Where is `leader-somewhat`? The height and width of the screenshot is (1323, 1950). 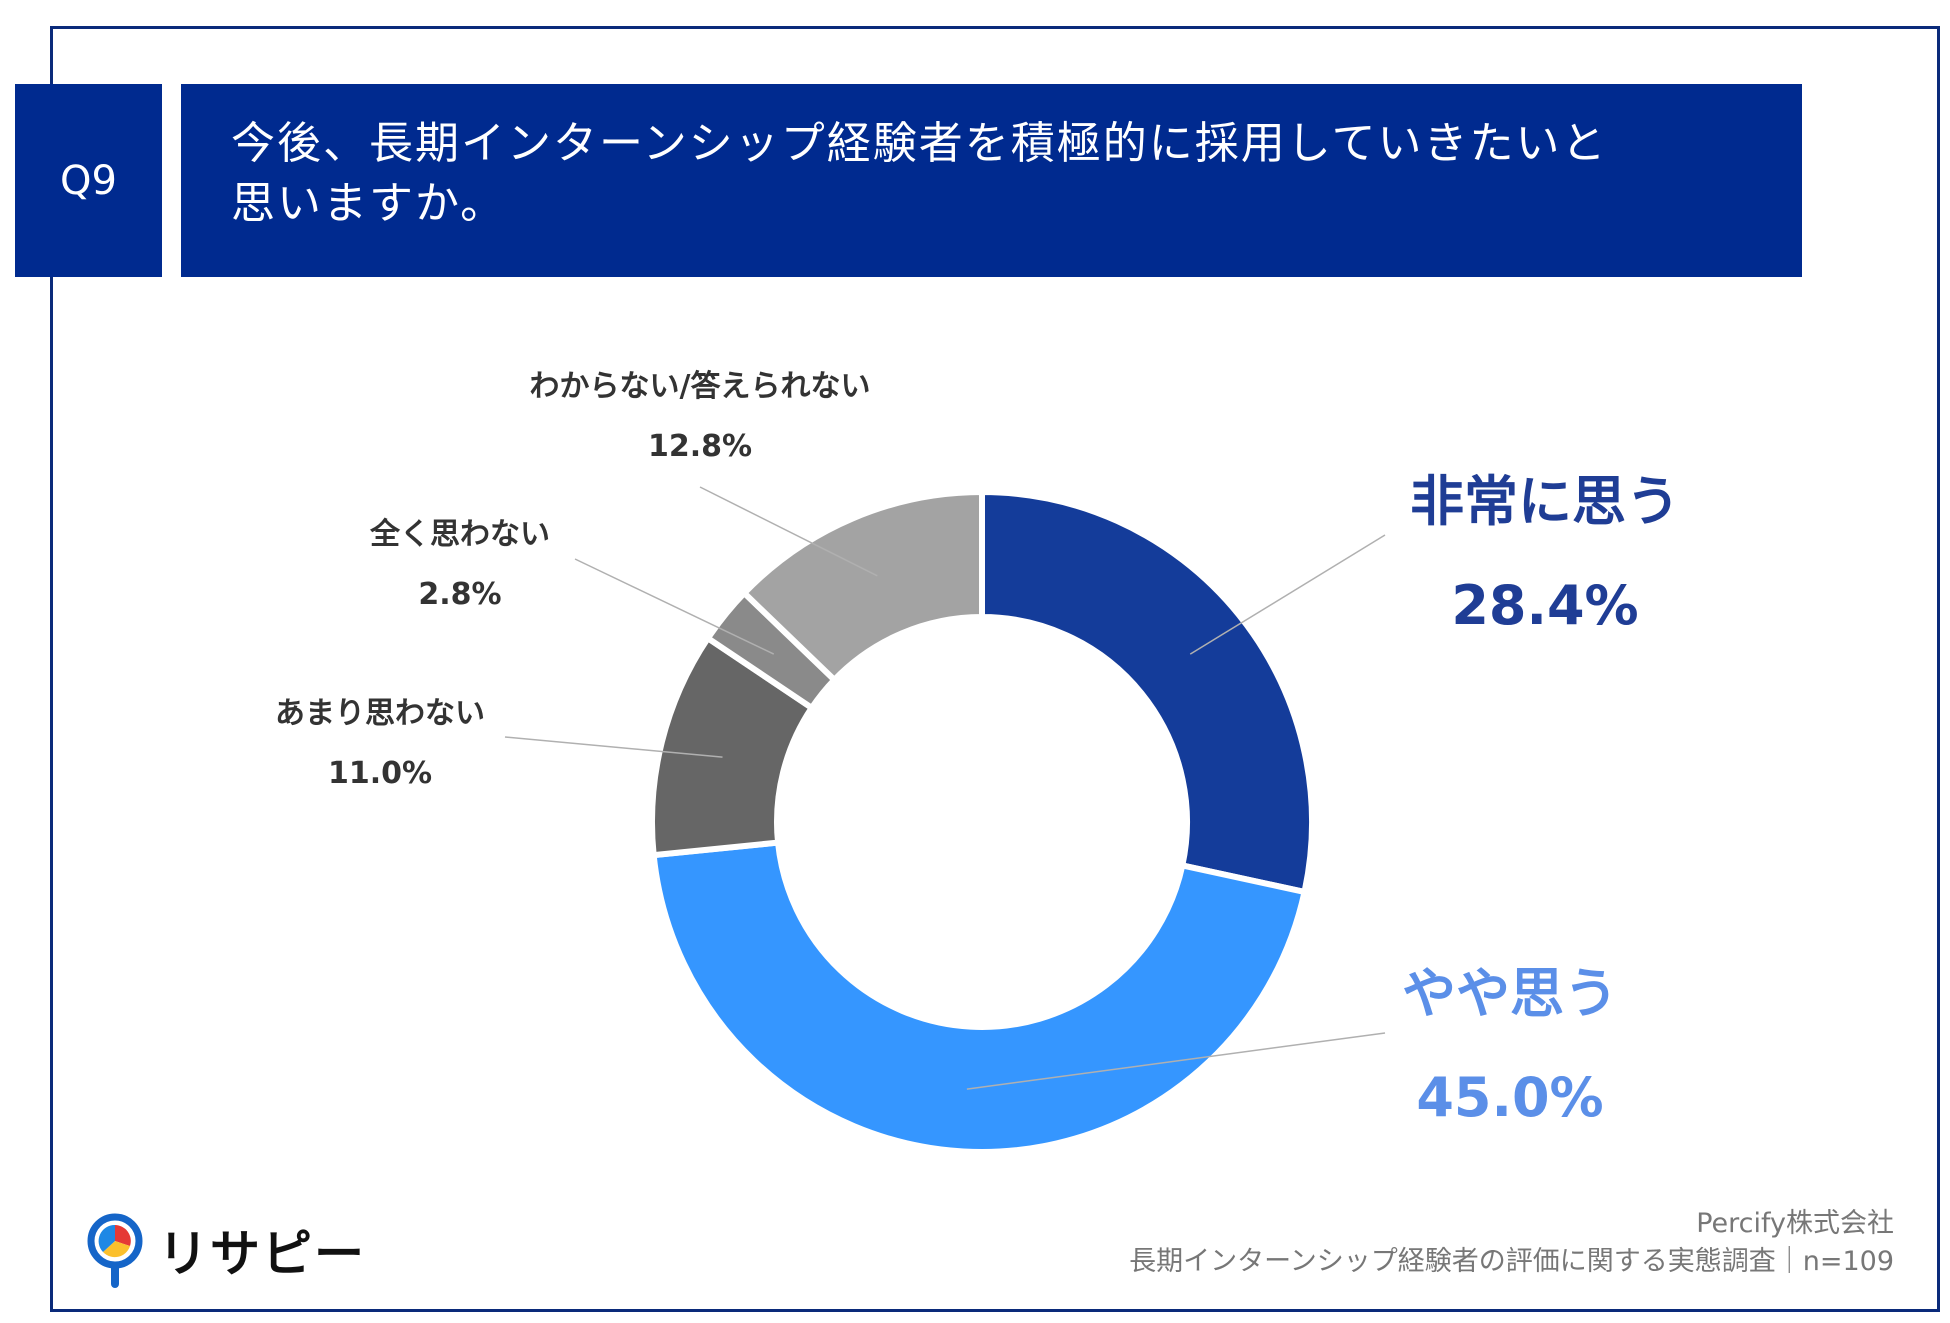
leader-somewhat is located at coordinates (1176, 1061).